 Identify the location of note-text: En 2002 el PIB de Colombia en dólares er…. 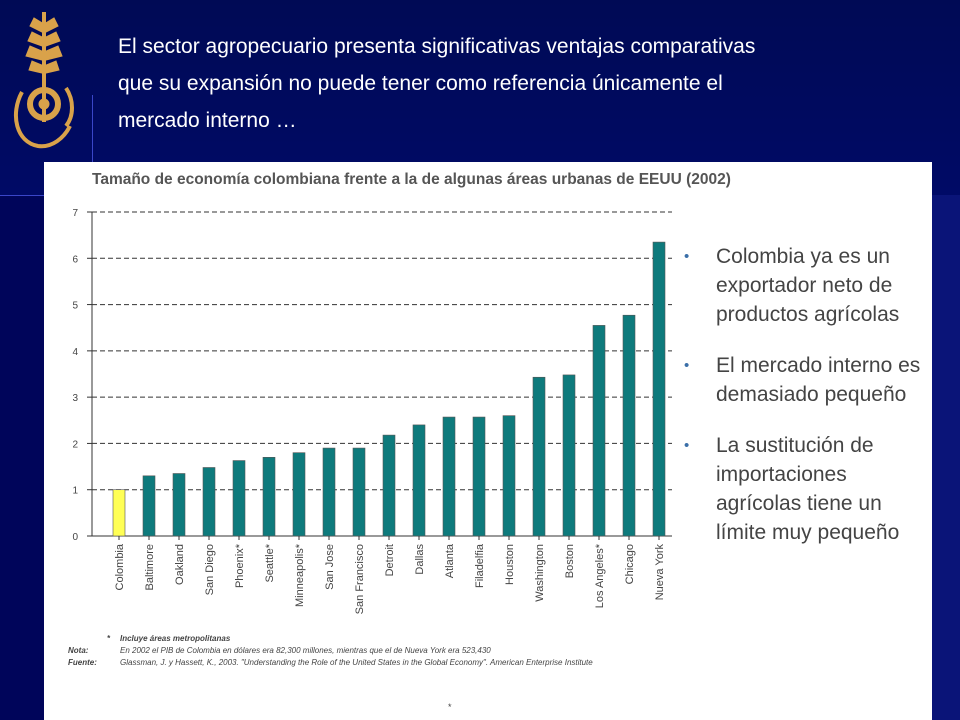
(305, 650).